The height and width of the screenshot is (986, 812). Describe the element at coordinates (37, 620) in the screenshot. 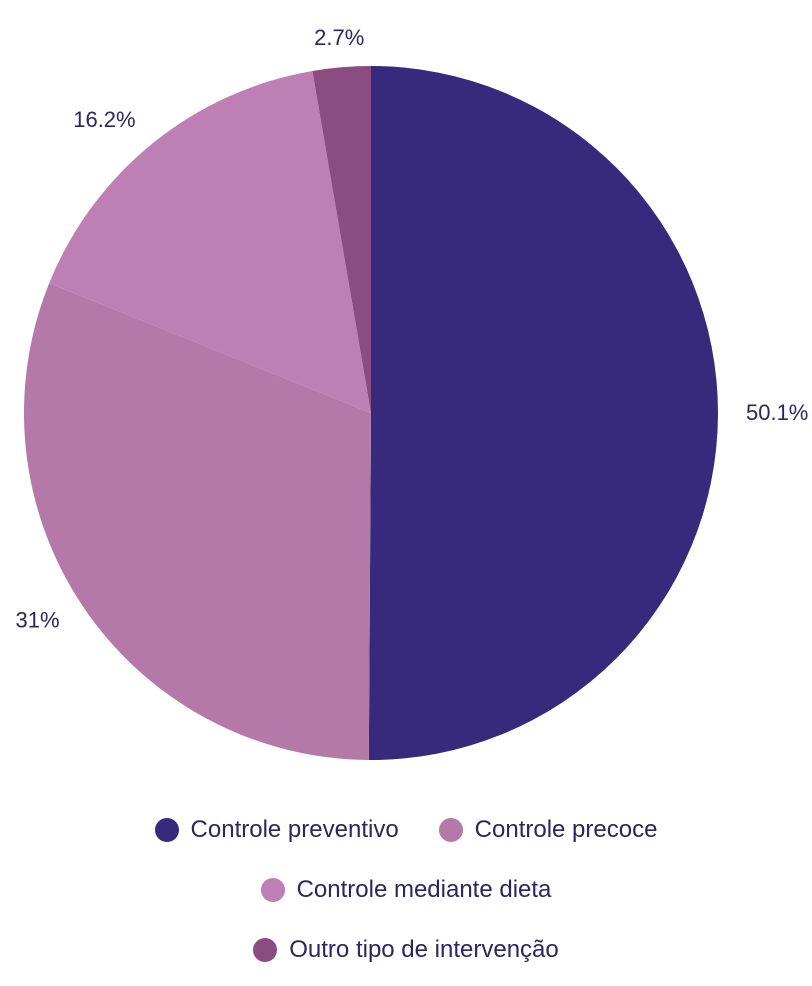

I see `data-label-controle-precoce: 31%` at that location.